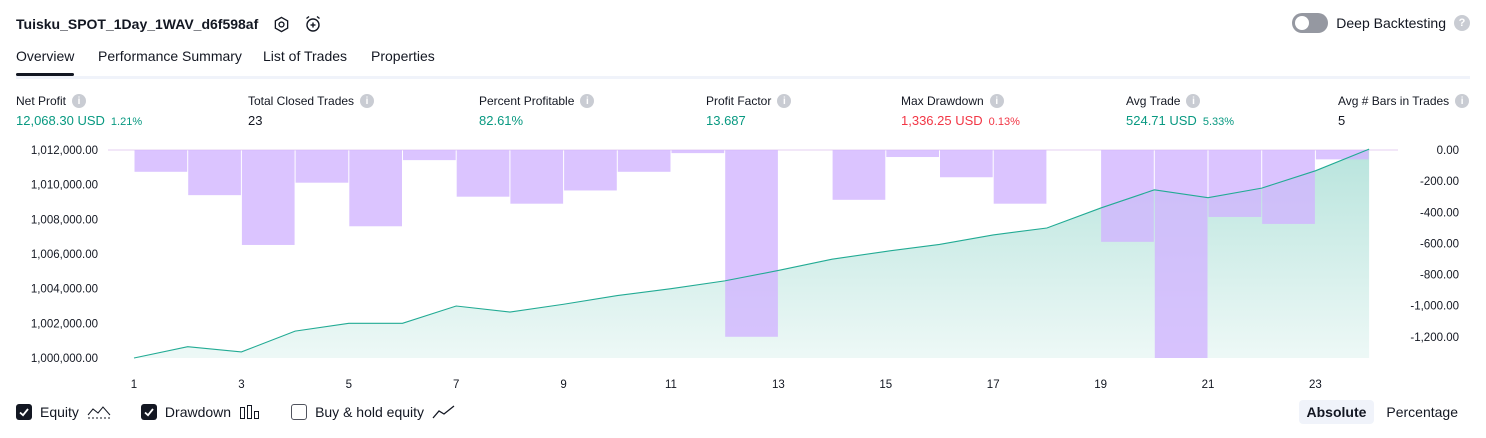  Describe the element at coordinates (301, 101) in the screenshot. I see `metric-label: Total Closed Trades` at that location.